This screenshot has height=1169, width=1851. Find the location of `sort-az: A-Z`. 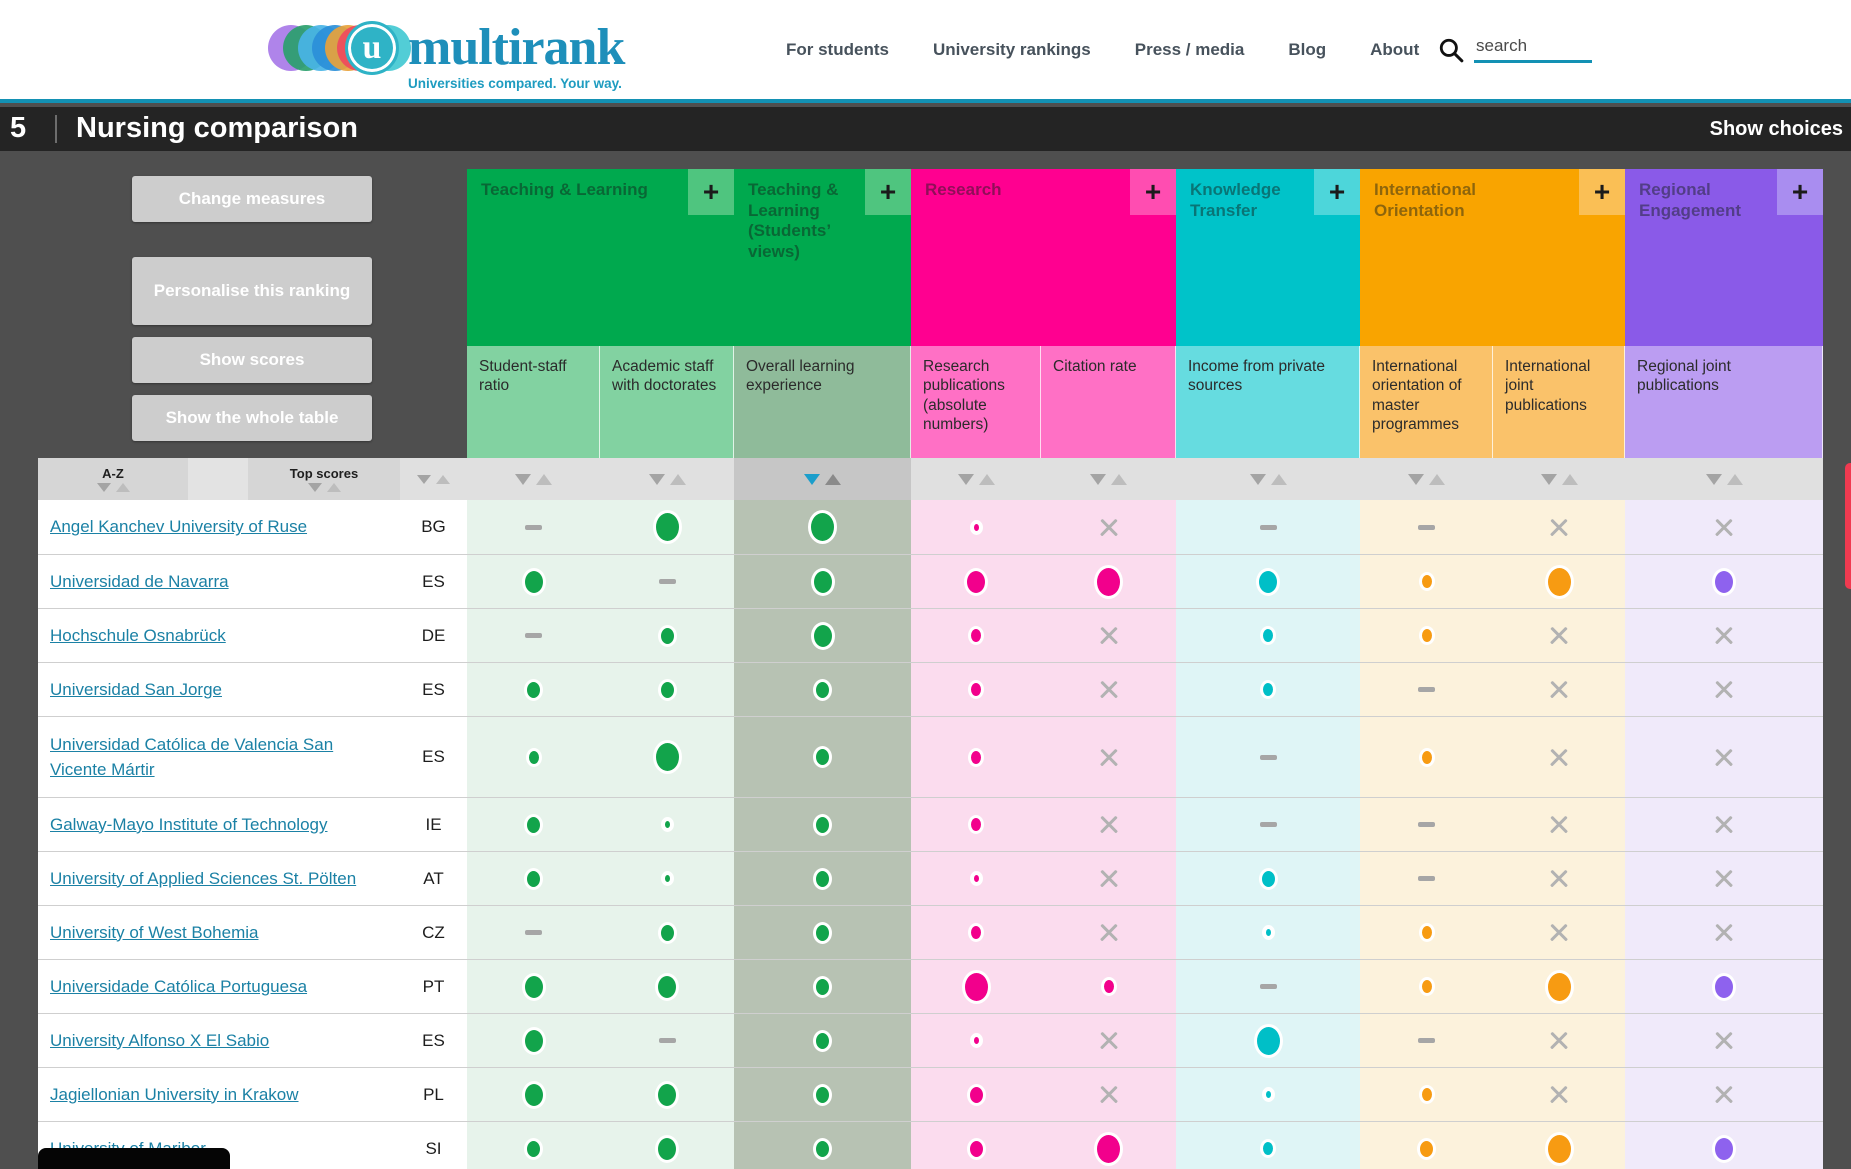

sort-az: A-Z is located at coordinates (113, 479).